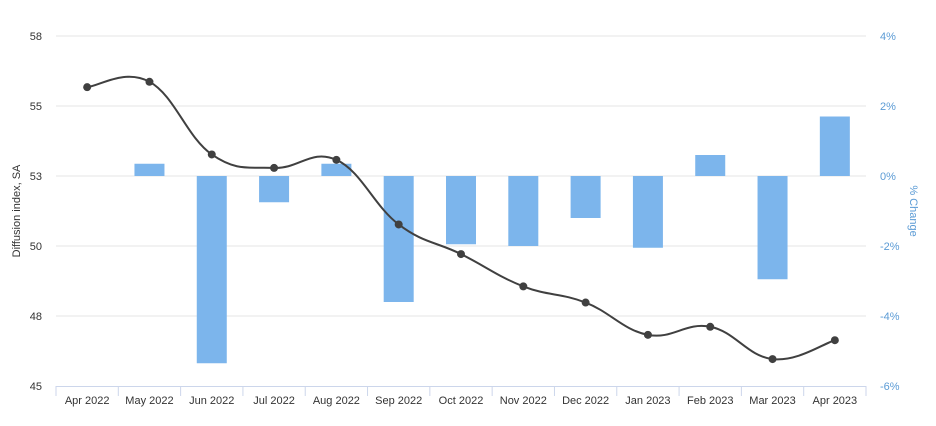 The height and width of the screenshot is (426, 936). Describe the element at coordinates (36, 247) in the screenshot. I see `y-left-tick-label: 50` at that location.